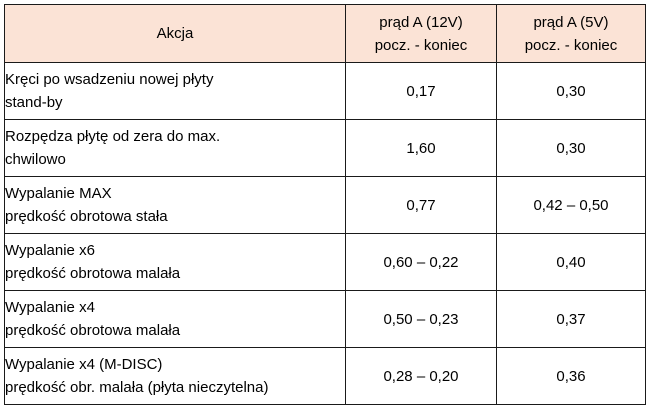 The height and width of the screenshot is (406, 648). Describe the element at coordinates (58, 193) in the screenshot. I see `action-line-1: Wypalanie MAX` at that location.